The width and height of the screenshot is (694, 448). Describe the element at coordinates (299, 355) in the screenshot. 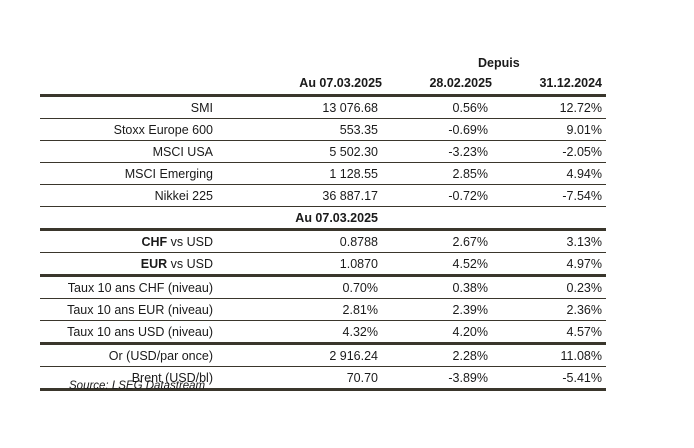

I see `row-value: 2 916.24` at that location.